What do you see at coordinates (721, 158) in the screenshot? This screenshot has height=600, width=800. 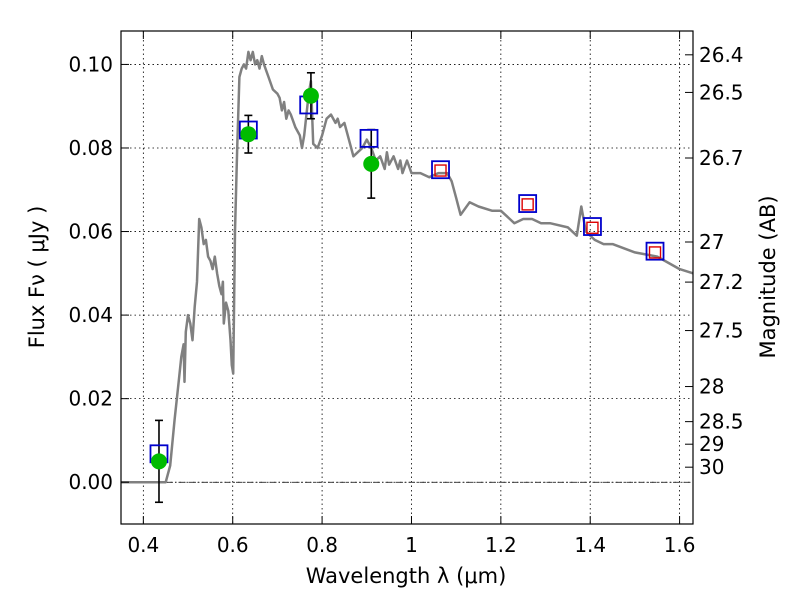 I see `y2-tick-label: 26.7` at bounding box center [721, 158].